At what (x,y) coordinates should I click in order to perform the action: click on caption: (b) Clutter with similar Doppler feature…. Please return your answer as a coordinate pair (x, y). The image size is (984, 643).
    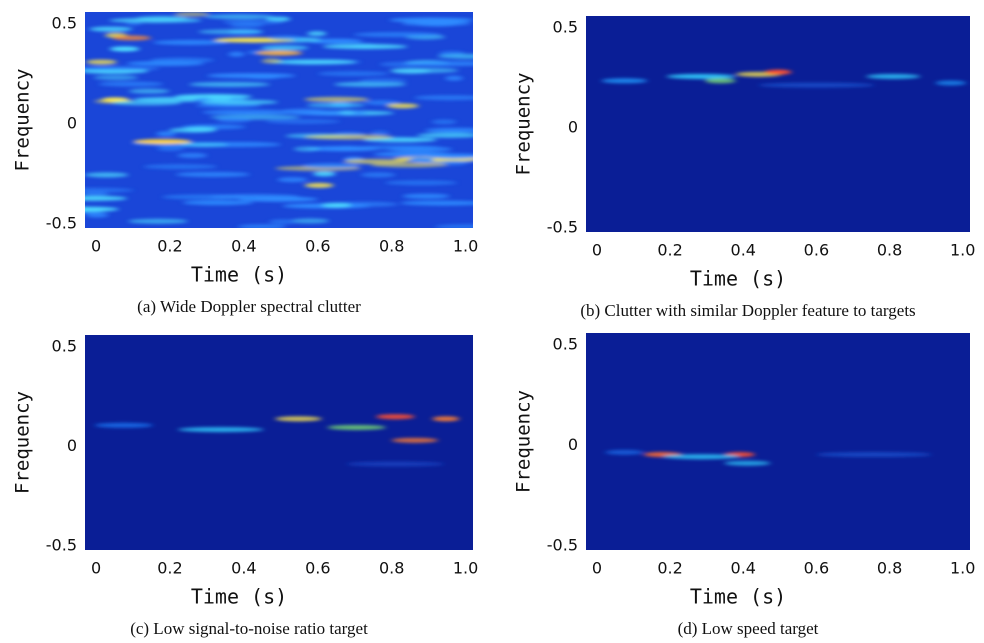
    Looking at the image, I should click on (747, 310).